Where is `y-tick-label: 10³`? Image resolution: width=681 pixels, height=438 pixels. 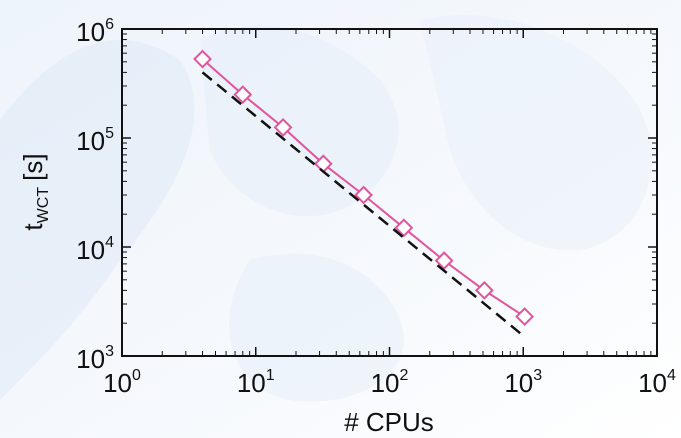
y-tick-label: 10³ is located at coordinates (95, 358).